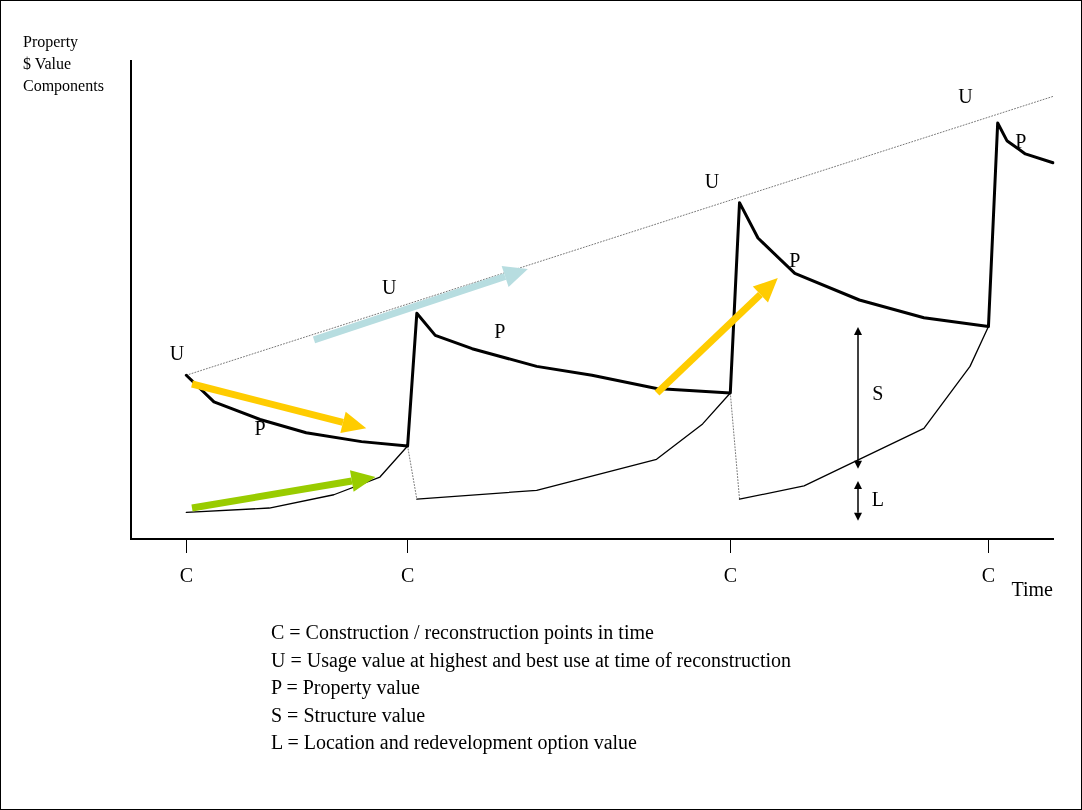  Describe the element at coordinates (531, 660) in the screenshot. I see `text: U = Usage value at highest and best use at time of reconstruction` at that location.